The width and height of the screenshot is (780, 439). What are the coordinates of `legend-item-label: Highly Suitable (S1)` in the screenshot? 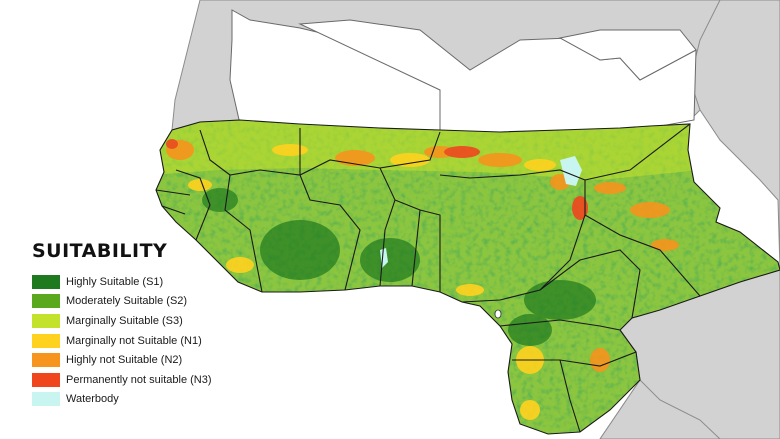 It's located at (115, 281).